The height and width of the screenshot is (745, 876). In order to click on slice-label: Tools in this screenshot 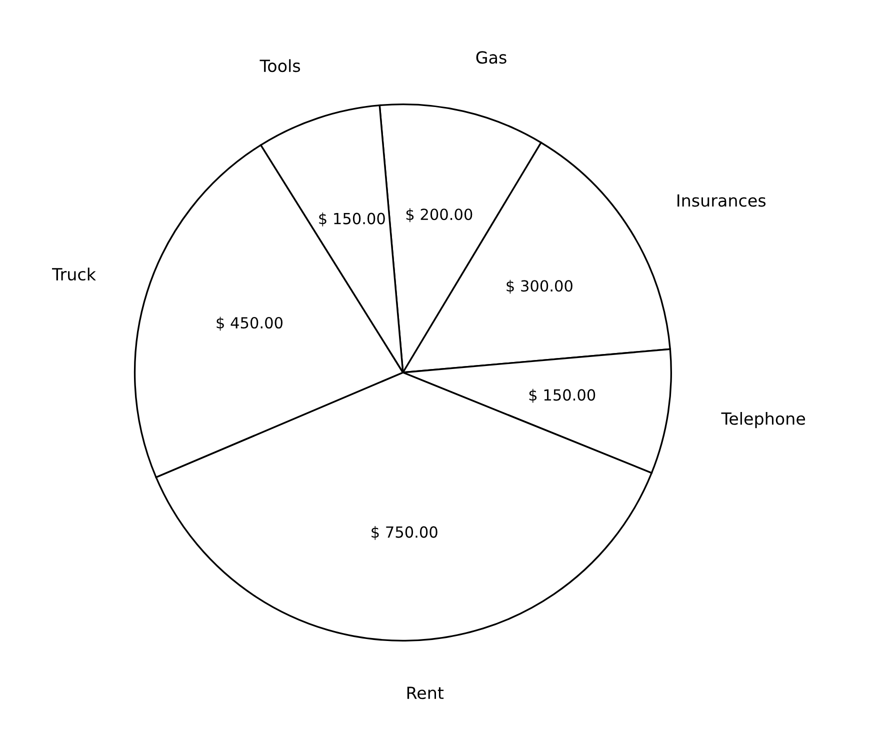, I will do `click(280, 65)`.